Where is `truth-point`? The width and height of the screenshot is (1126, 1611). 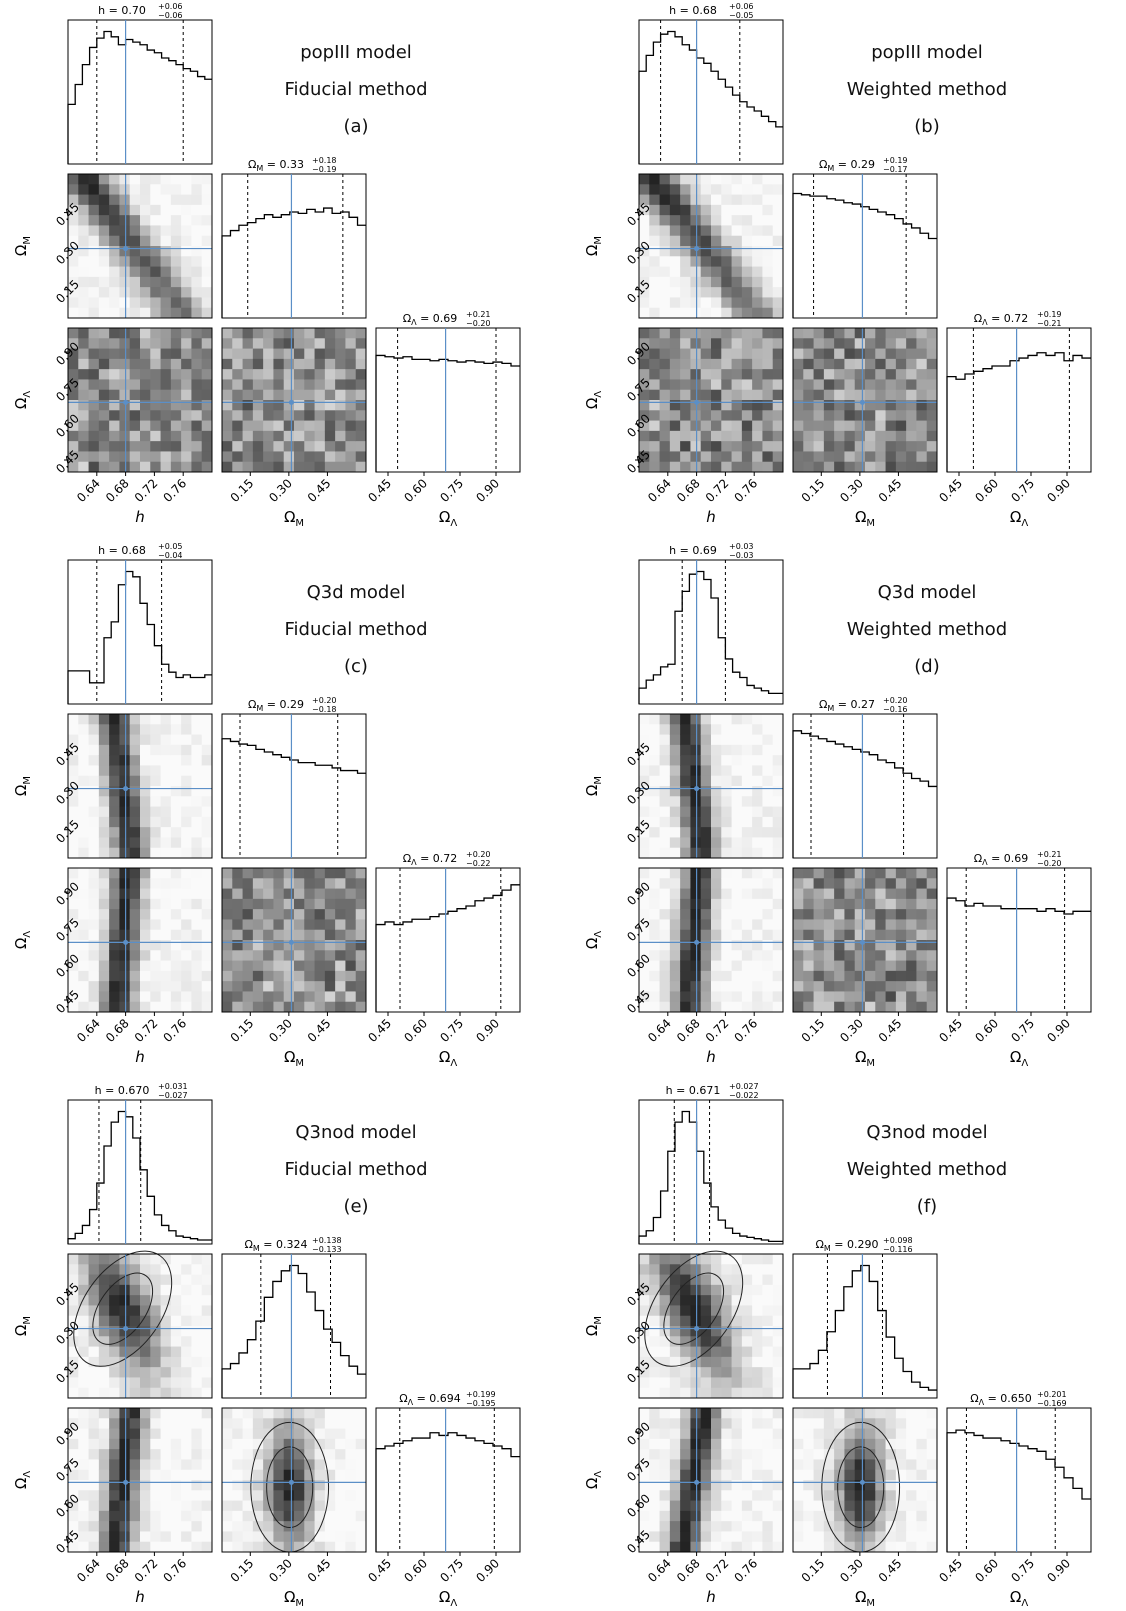 truth-point is located at coordinates (697, 249).